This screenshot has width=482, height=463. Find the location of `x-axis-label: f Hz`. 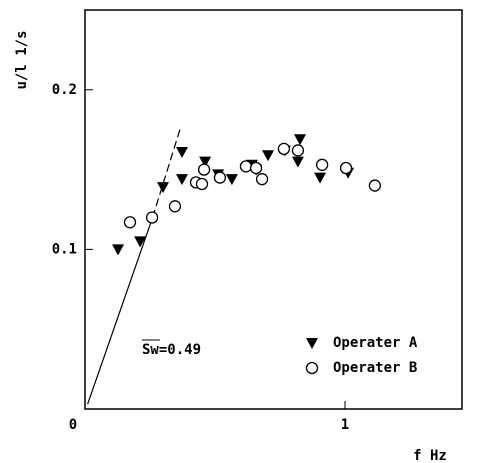

x-axis-label: f Hz is located at coordinates (430, 455).